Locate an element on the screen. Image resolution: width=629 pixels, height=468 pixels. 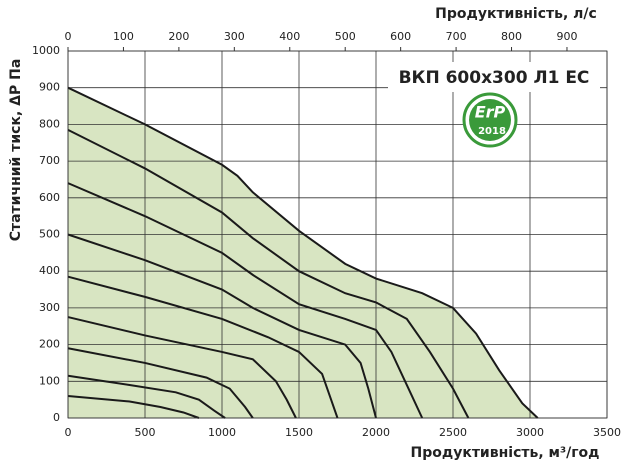
y-tick-label: 400 is located at coordinates (49, 270).